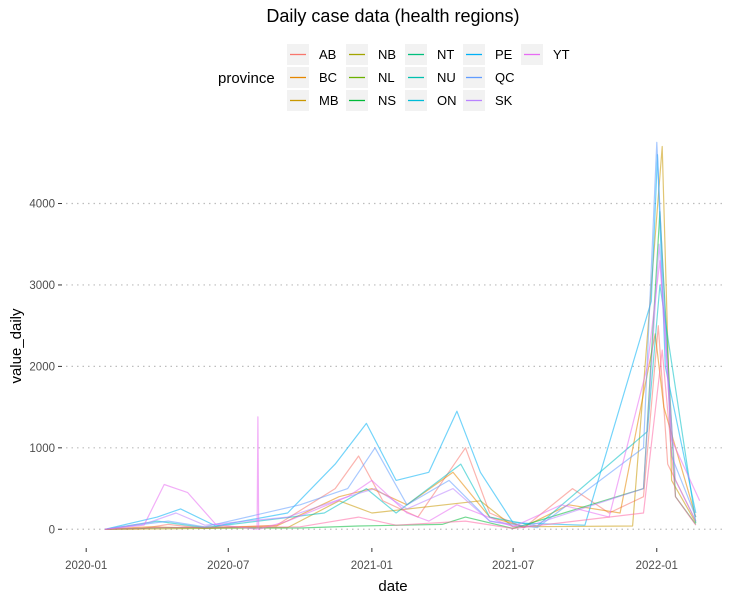 This screenshot has width=731, height=603. What do you see at coordinates (392, 16) in the screenshot?
I see `chart-title: Daily case data (health regions)` at bounding box center [392, 16].